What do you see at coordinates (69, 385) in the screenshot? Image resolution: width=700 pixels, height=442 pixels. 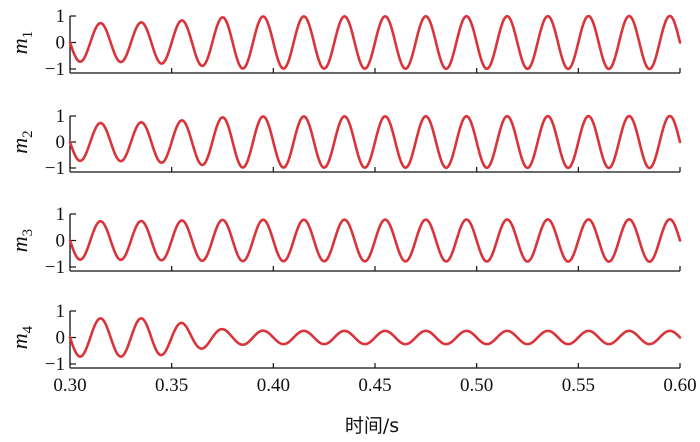 I see `x-tick-label: 0.30` at bounding box center [69, 385].